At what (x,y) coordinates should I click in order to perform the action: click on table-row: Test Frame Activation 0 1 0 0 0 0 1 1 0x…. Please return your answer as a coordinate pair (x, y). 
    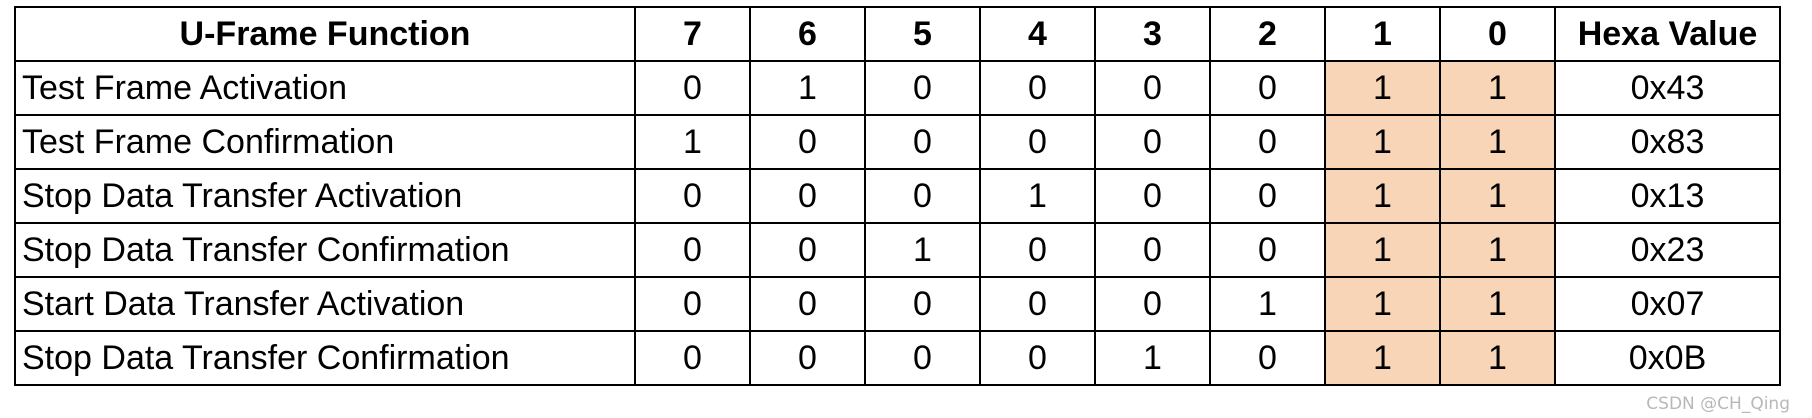
    Looking at the image, I should click on (897, 88).